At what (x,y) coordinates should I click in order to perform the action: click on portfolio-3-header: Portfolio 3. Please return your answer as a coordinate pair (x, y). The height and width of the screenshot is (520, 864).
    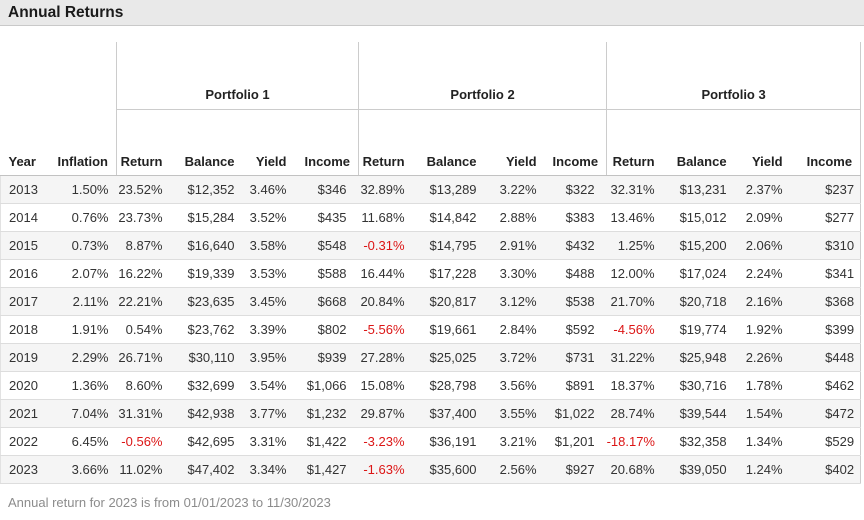
    Looking at the image, I should click on (734, 76).